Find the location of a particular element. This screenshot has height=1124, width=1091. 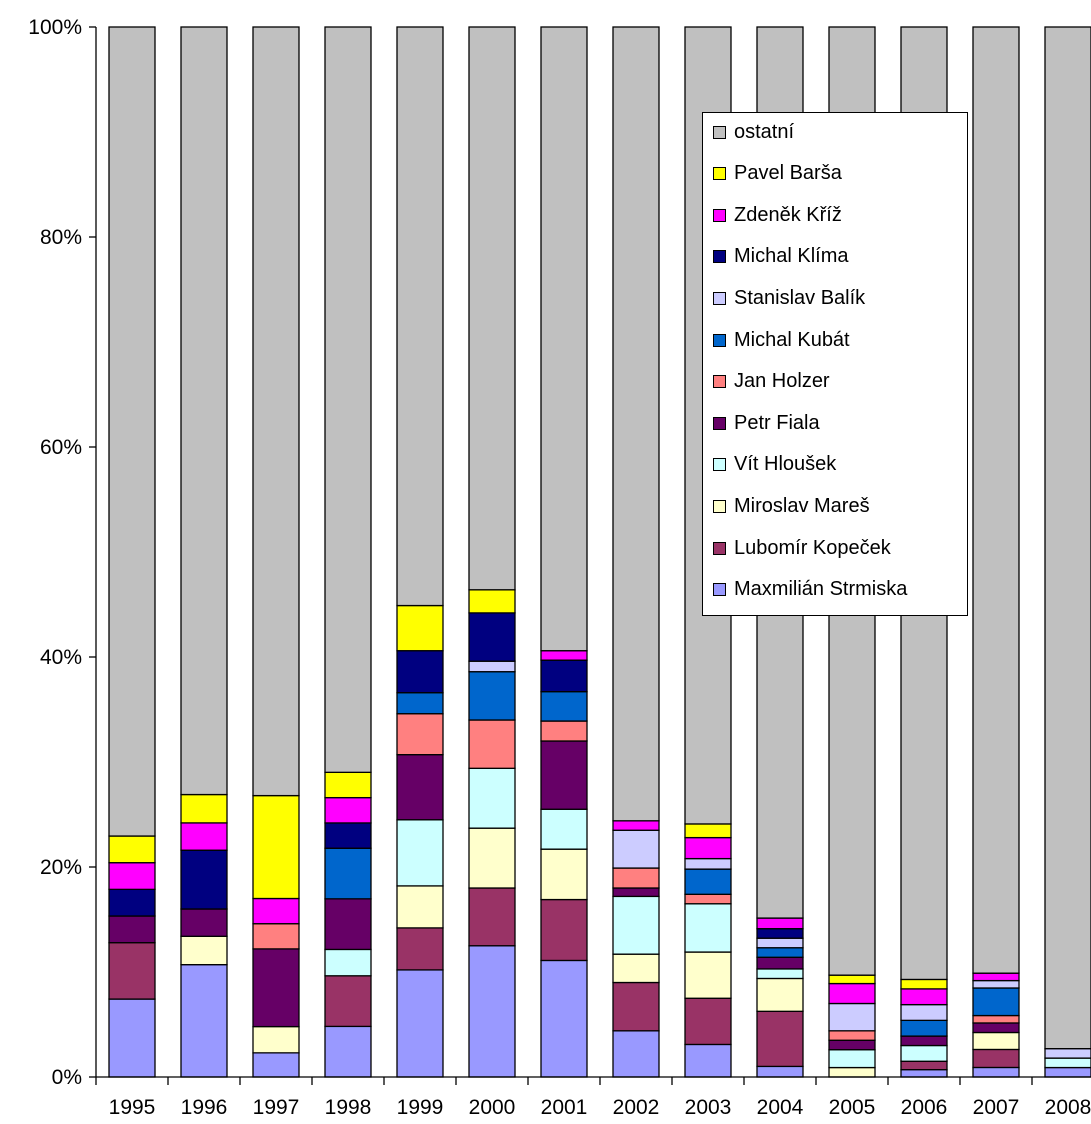

x-tick-label: 2001 is located at coordinates (564, 1107).